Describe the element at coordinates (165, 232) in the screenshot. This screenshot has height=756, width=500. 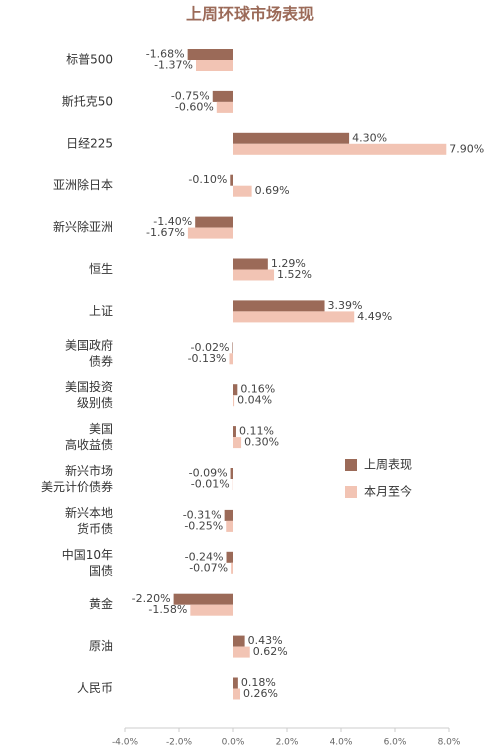
I see `value-label: -1.67%` at that location.